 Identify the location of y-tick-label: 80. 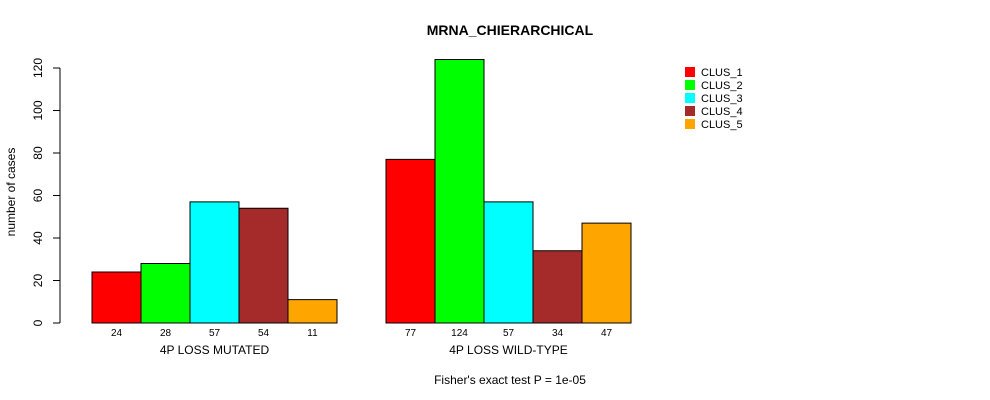
(38, 153).